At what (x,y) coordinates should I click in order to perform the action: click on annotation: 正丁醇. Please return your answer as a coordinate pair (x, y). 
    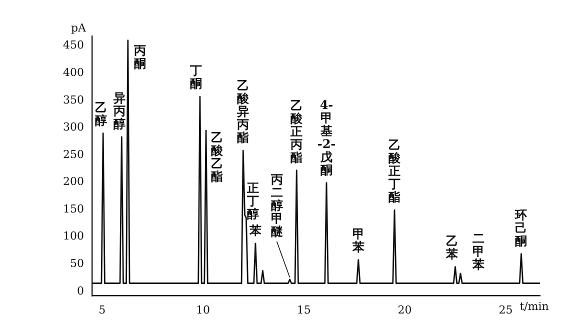
    Looking at the image, I should click on (253, 200).